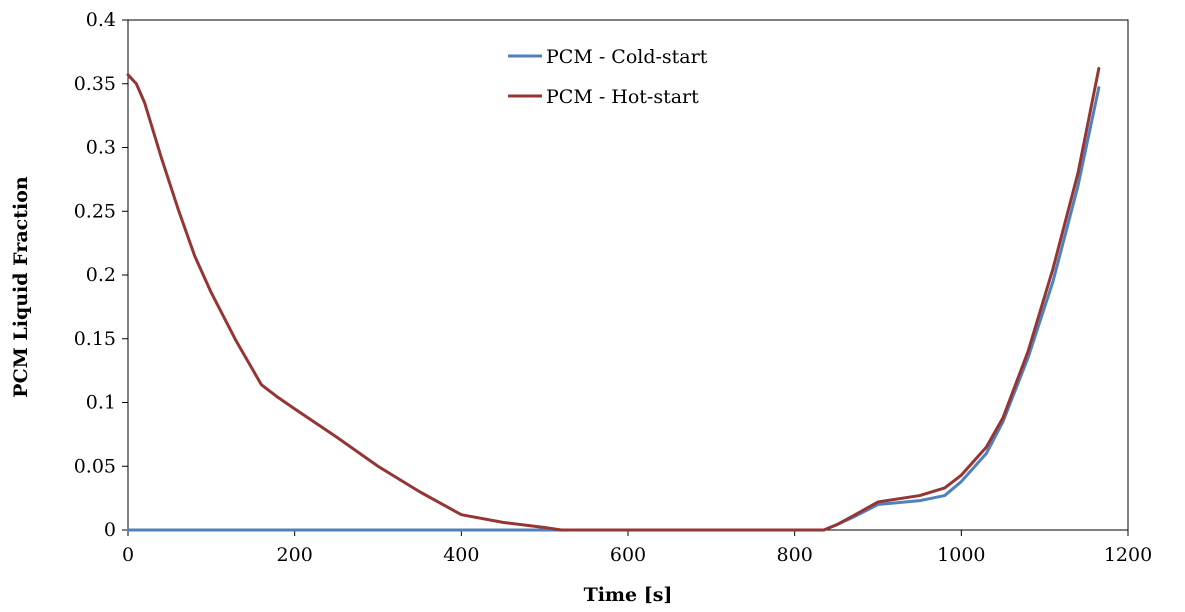 The width and height of the screenshot is (1185, 612). I want to click on x-tick-label: 200, so click(295, 555).